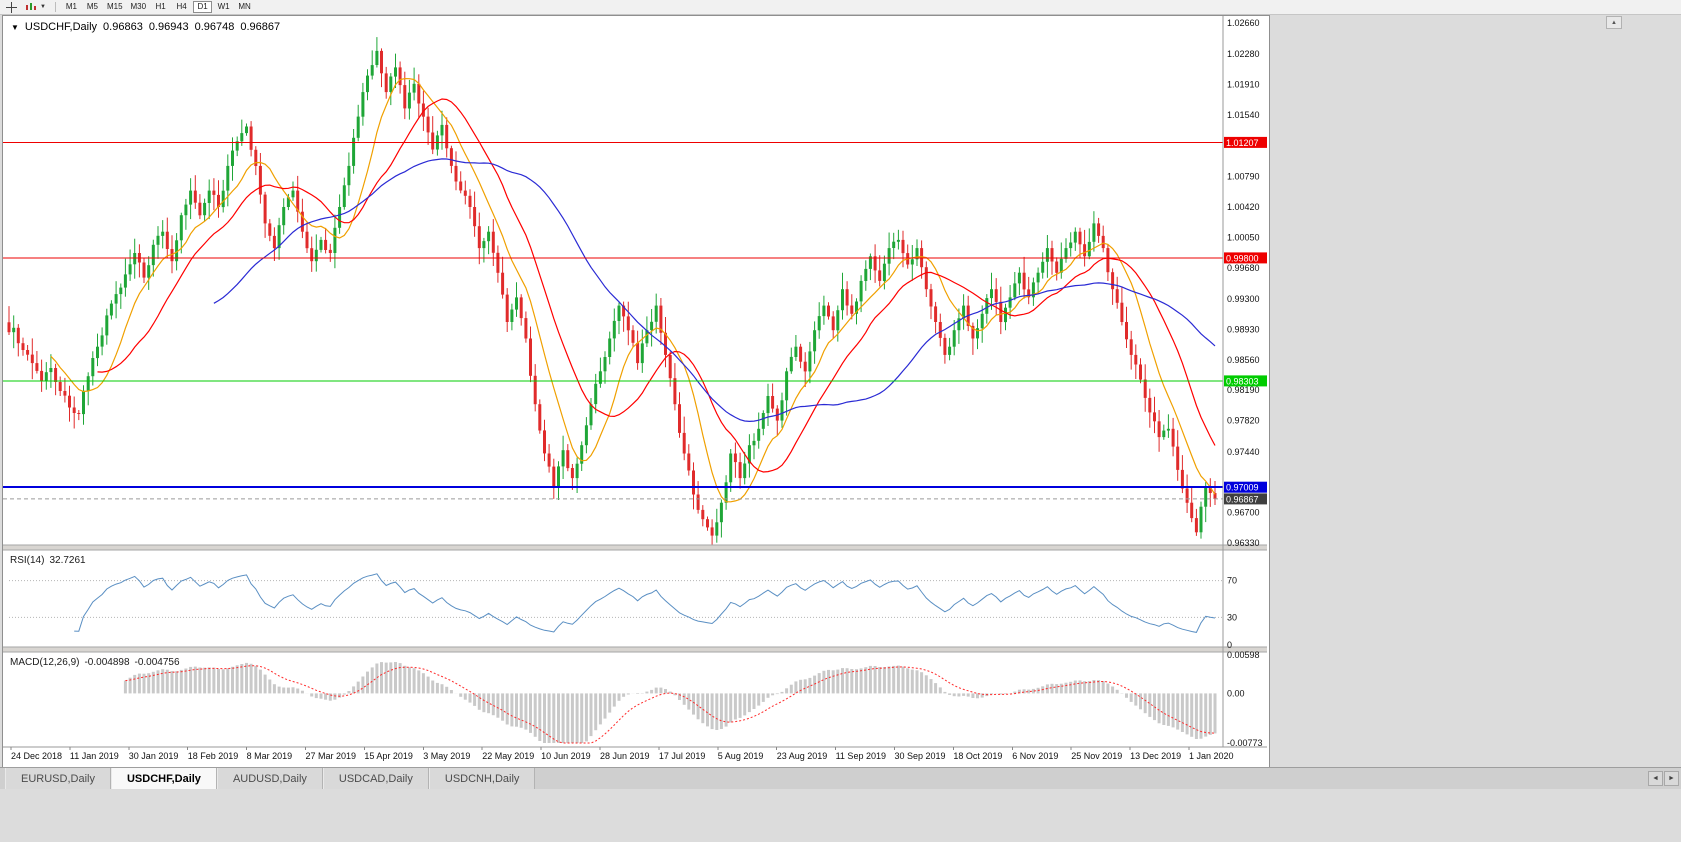  What do you see at coordinates (977, 756) in the screenshot?
I see `svg-text: 18 Oct 2019` at bounding box center [977, 756].